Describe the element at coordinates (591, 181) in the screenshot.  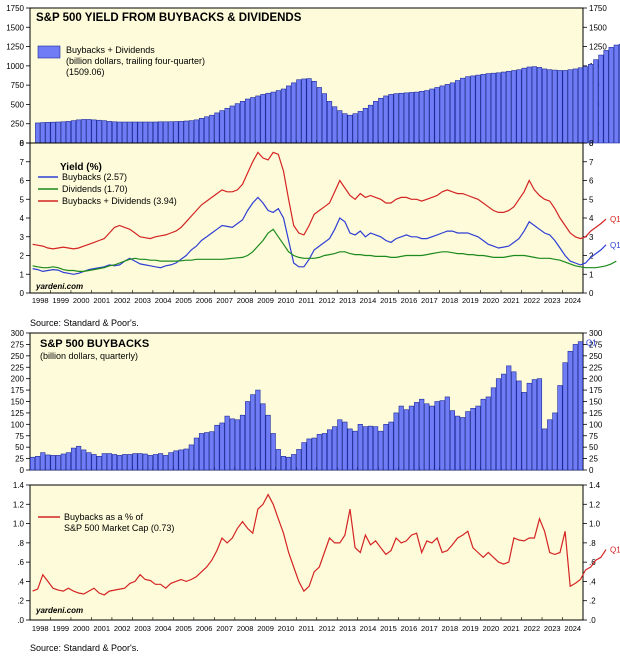
I see `p2-ytick-label-right: 6` at that location.